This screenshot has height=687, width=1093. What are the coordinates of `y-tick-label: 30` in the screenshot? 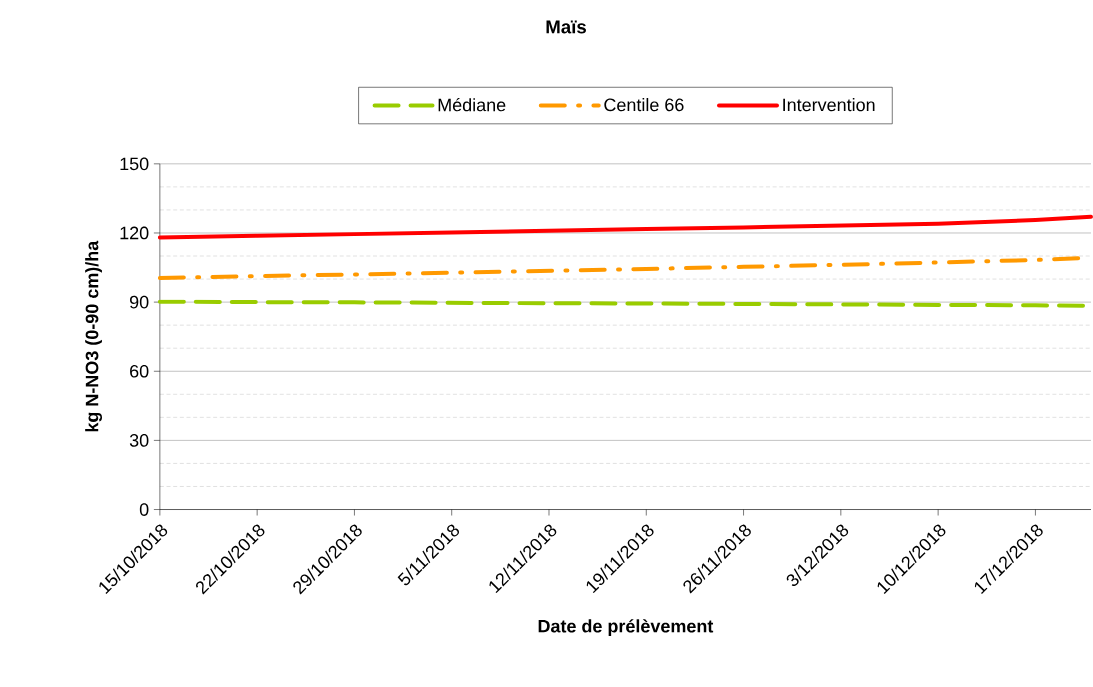 It's located at (139, 440).